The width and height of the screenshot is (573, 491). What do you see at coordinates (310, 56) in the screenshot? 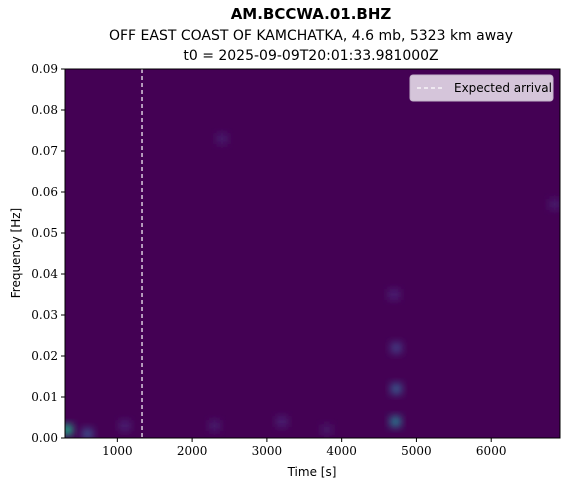
I see `chart-subtitle-time: t0 = 2025-09-09T20:01:33.981000Z` at bounding box center [310, 56].